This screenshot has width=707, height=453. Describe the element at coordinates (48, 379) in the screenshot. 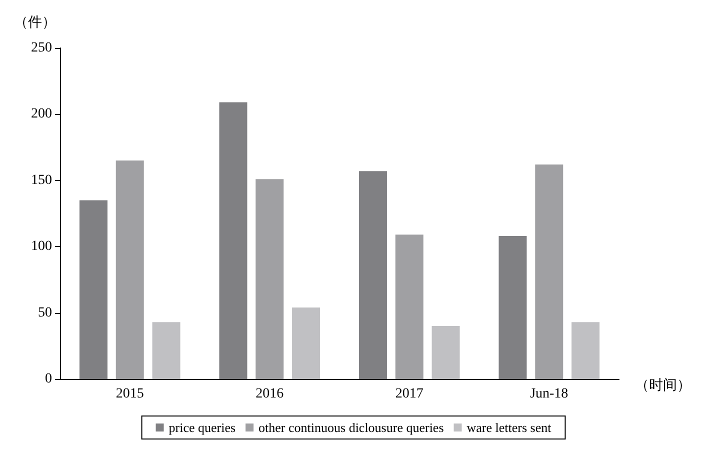

I see `y-tick-label: 0` at that location.